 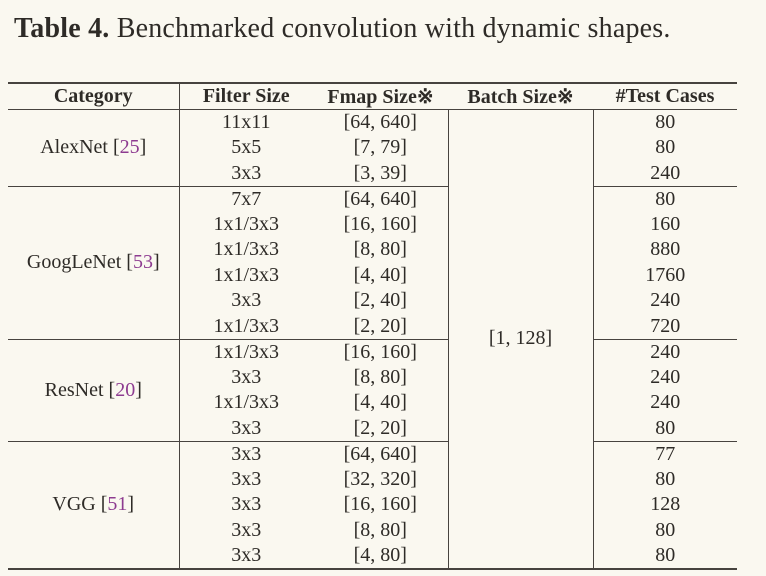 What do you see at coordinates (665, 325) in the screenshot?
I see `test-cases-cell: 720` at bounding box center [665, 325].